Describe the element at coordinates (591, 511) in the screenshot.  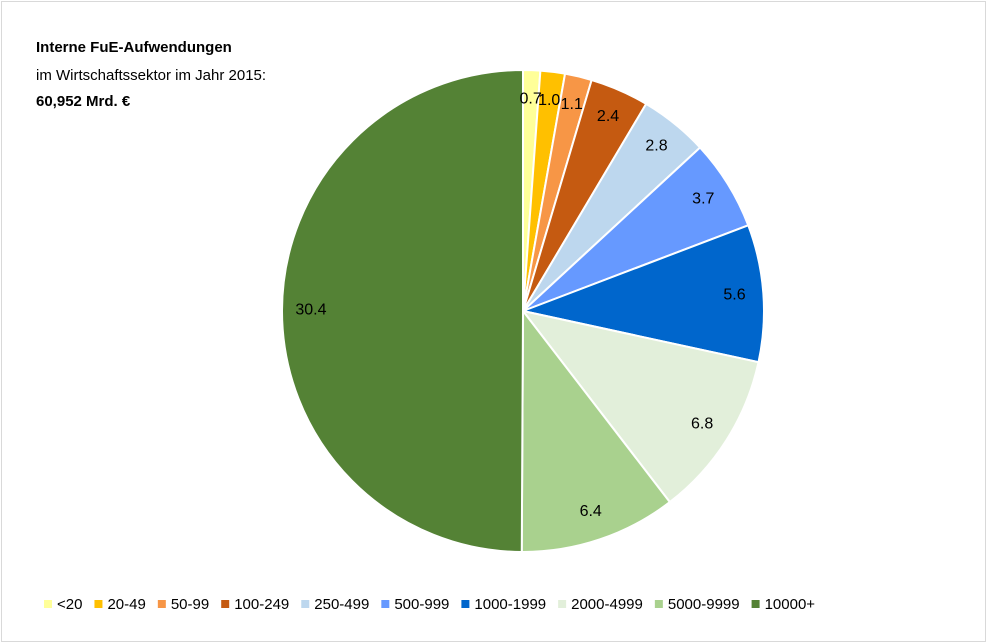
I see `data-label: 6.4` at that location.